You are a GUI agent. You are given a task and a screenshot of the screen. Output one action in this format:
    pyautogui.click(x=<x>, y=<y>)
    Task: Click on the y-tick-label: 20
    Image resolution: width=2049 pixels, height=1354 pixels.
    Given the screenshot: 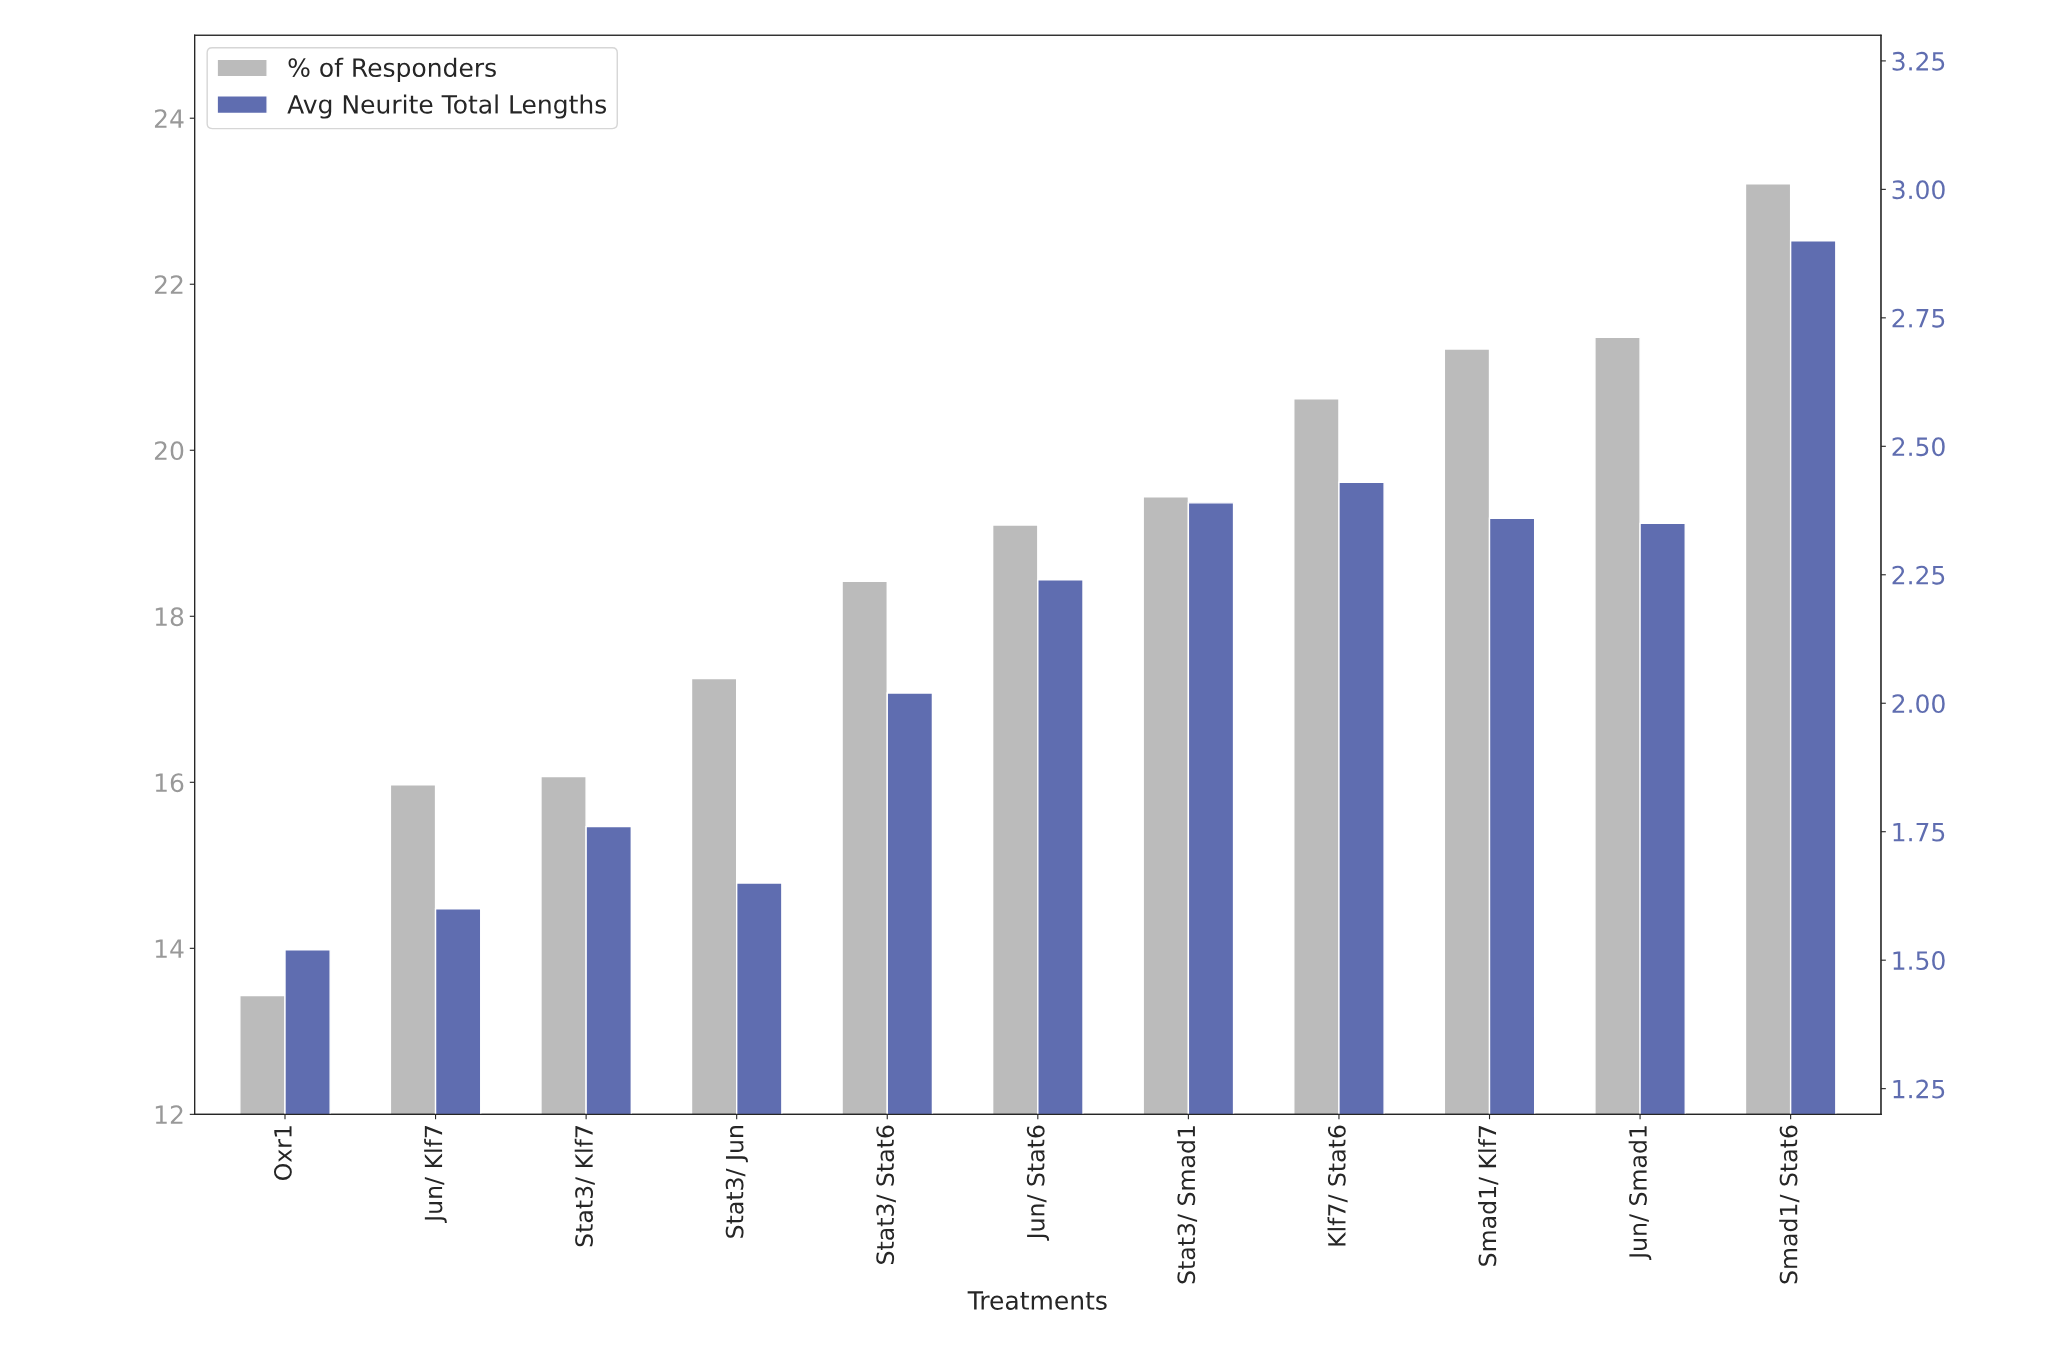 What is the action you would take?
    pyautogui.click(x=169, y=451)
    